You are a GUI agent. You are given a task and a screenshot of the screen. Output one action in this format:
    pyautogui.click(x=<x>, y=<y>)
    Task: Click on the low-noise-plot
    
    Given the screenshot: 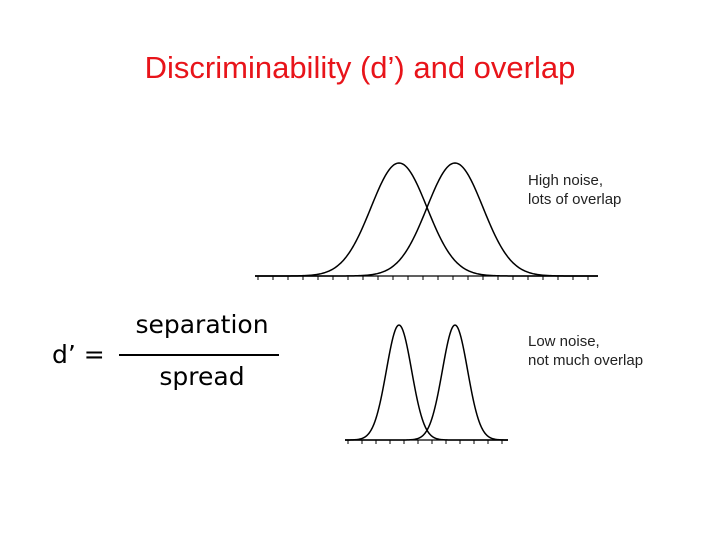 What is the action you would take?
    pyautogui.click(x=426, y=384)
    